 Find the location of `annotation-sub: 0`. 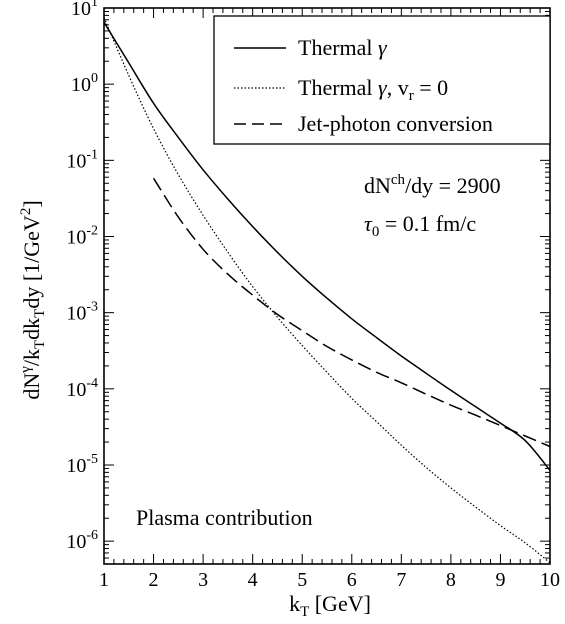

annotation-sub: 0 is located at coordinates (376, 232).